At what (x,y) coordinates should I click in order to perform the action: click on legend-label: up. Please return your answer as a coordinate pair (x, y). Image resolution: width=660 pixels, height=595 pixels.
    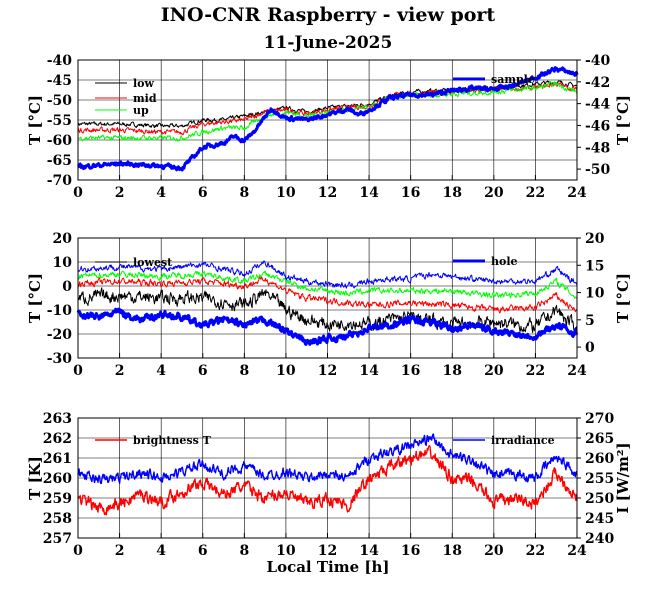
    Looking at the image, I should click on (141, 110).